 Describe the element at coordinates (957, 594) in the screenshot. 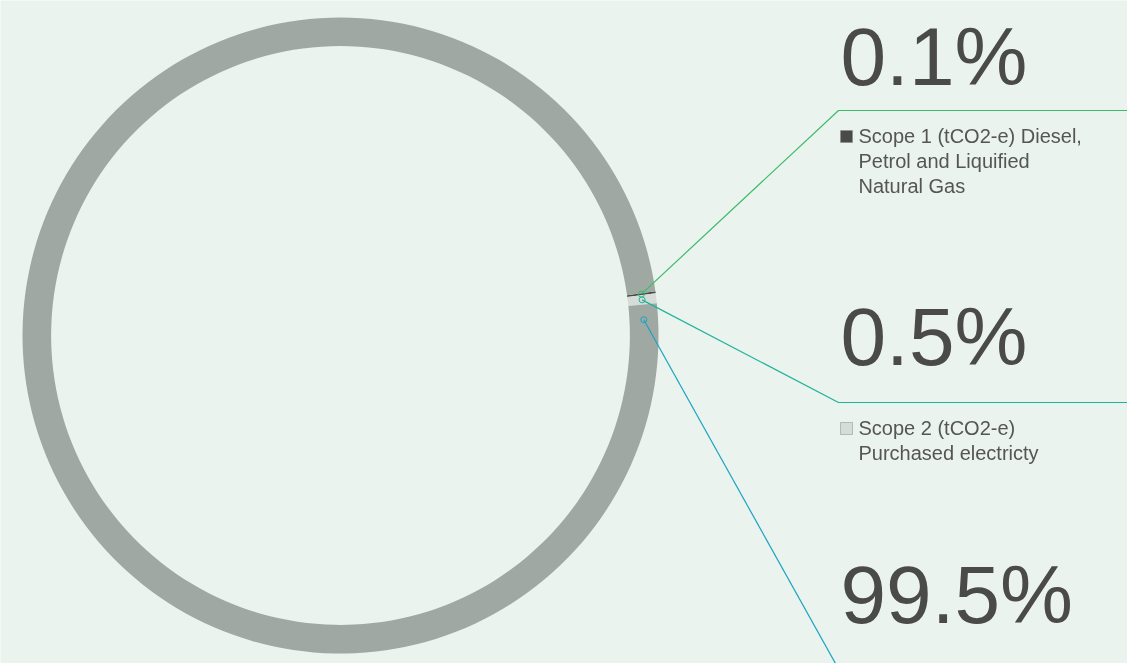

I see `data-label: 99.5%` at that location.